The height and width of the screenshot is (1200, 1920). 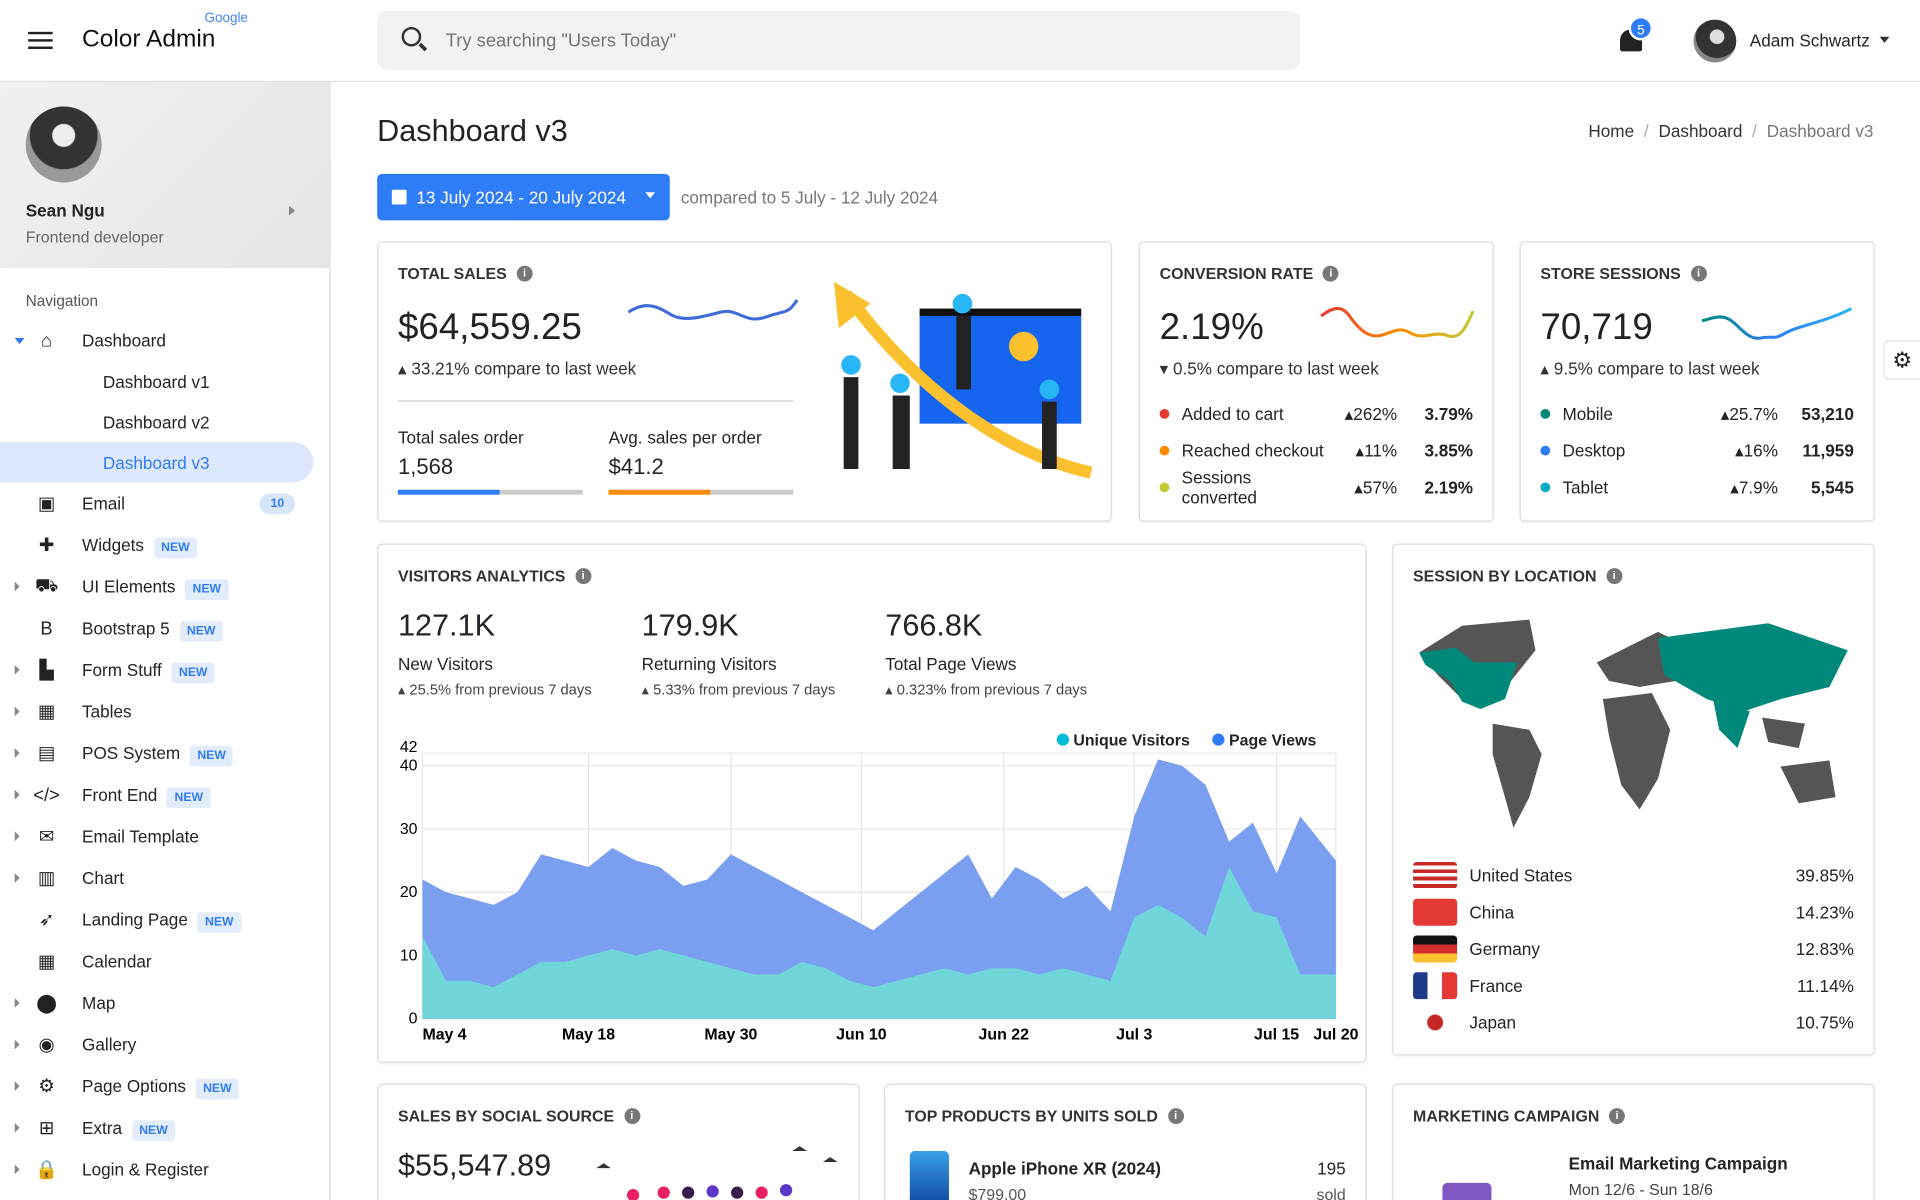 What do you see at coordinates (46, 670) in the screenshot?
I see `file-icon: ▙` at bounding box center [46, 670].